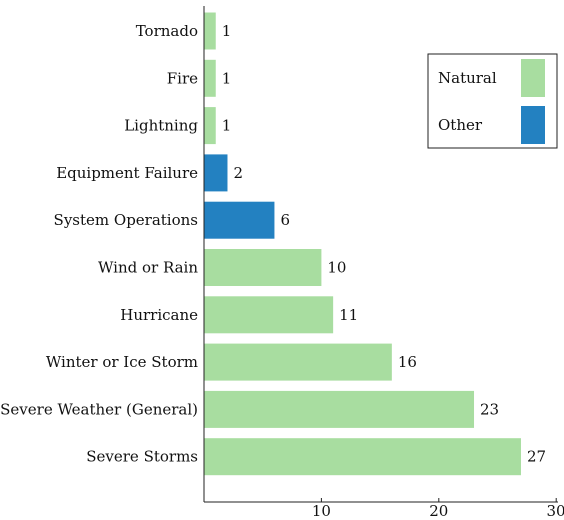  What do you see at coordinates (122, 362) in the screenshot?
I see `category-label-winter-or-ice-storm: Winter or Ice Storm` at bounding box center [122, 362].